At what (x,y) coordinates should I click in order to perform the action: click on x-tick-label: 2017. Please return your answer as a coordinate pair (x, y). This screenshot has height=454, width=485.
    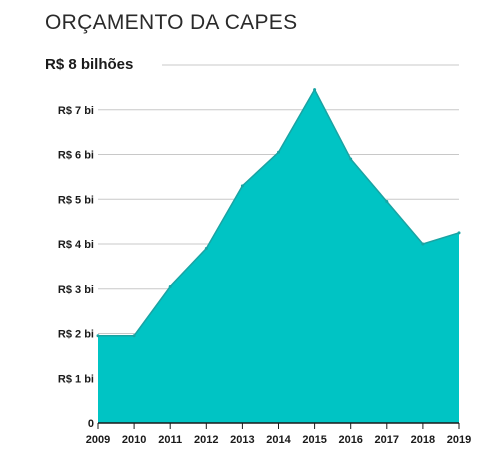
    Looking at the image, I should click on (387, 440).